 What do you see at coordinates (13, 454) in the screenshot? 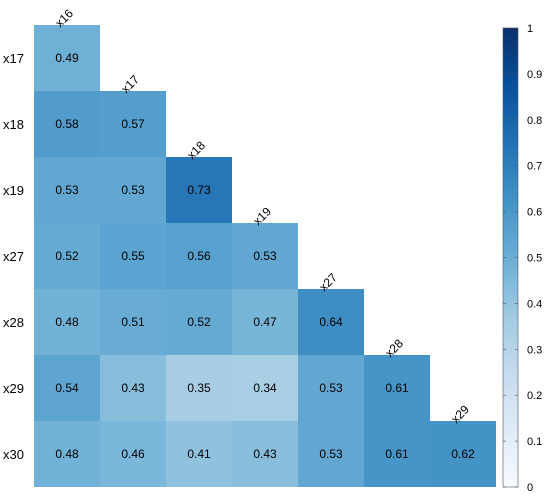
I see `row-label-x30: x30` at bounding box center [13, 454].